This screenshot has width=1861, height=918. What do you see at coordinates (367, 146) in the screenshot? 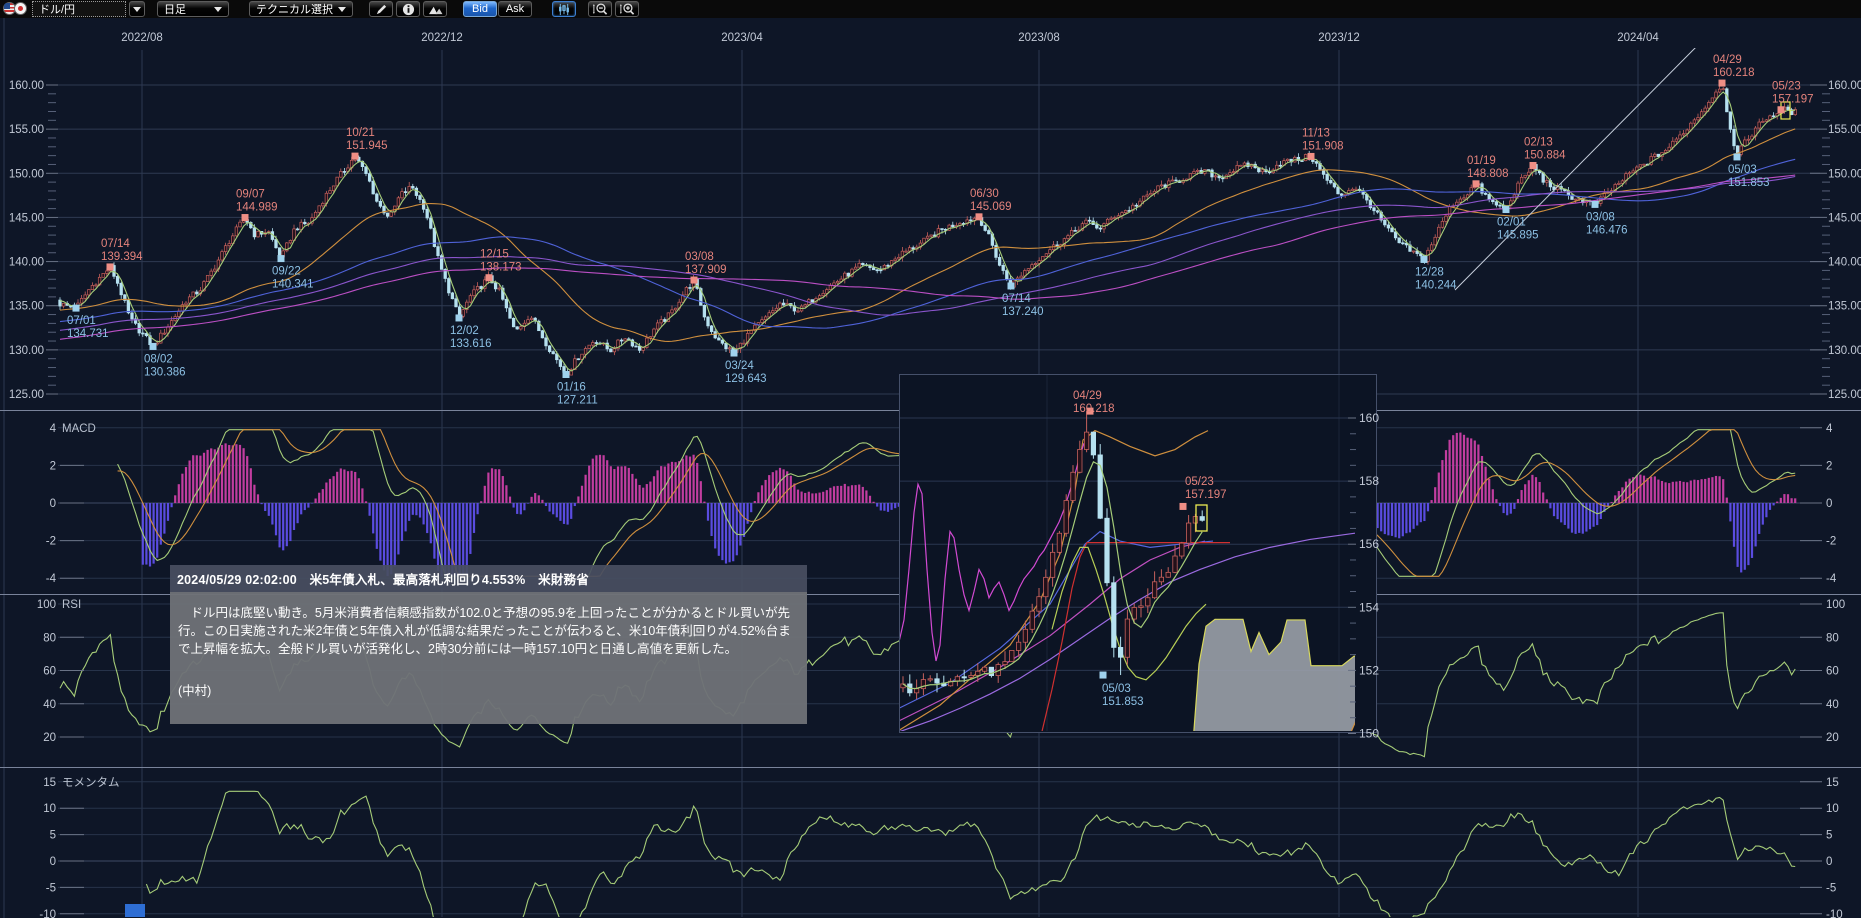
I see `svg-text: 151.945` at bounding box center [367, 146].